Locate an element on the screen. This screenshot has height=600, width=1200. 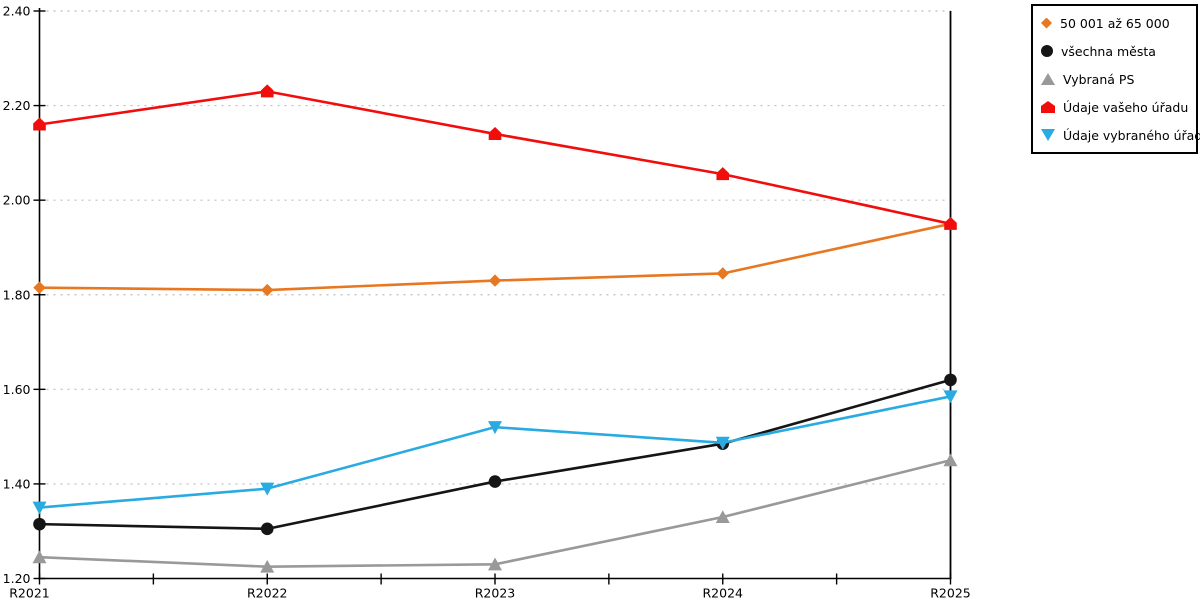
y-tick-label: 2.20 is located at coordinates (17, 105).